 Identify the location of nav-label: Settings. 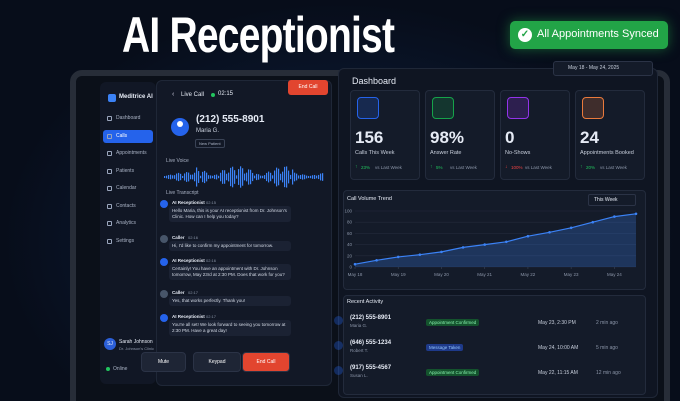
(125, 240).